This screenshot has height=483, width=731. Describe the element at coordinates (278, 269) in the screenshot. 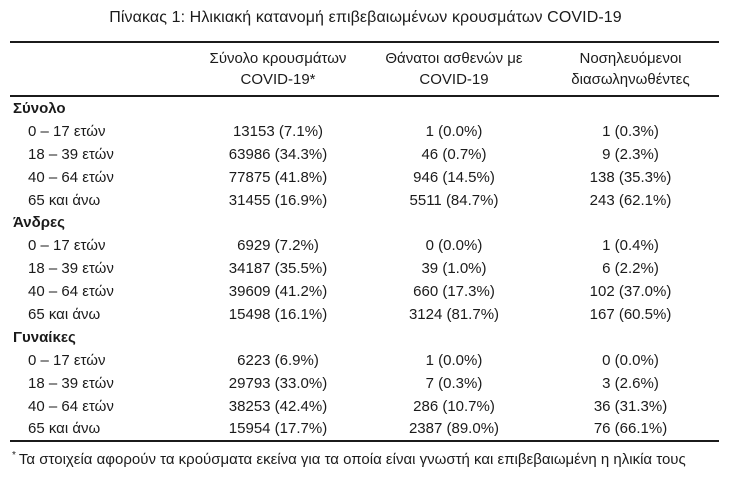

I see `total-cases-value: 34187 (35.5%)` at that location.